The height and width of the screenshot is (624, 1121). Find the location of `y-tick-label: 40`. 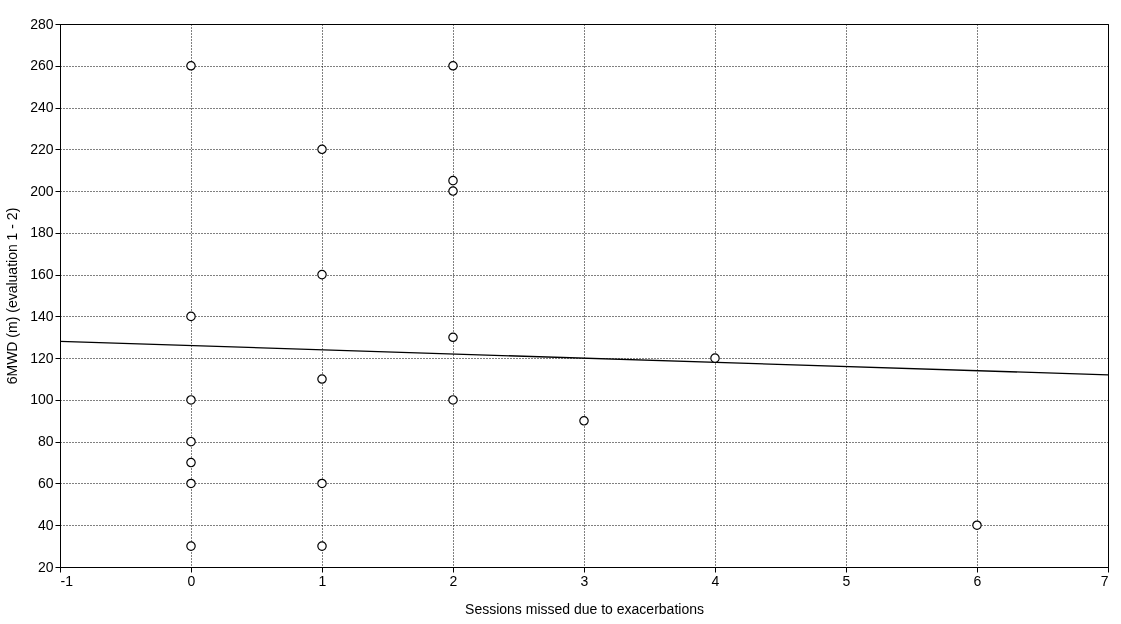

y-tick-label: 40 is located at coordinates (45, 524).